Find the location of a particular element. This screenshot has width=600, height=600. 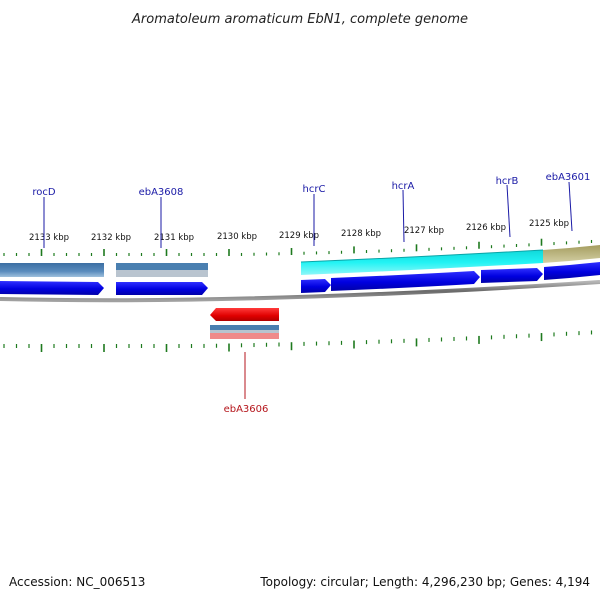

cds-arrow-hcrC is located at coordinates (316, 286).